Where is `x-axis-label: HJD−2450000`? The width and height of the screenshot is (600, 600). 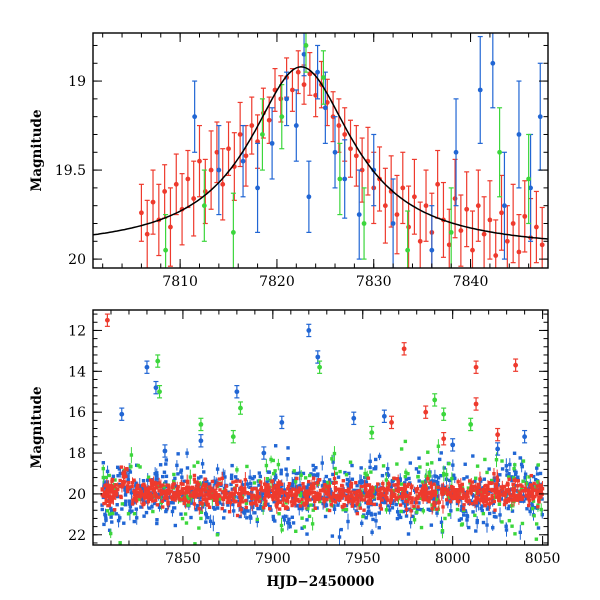
x-axis-label: HJD−2450000 is located at coordinates (321, 582).